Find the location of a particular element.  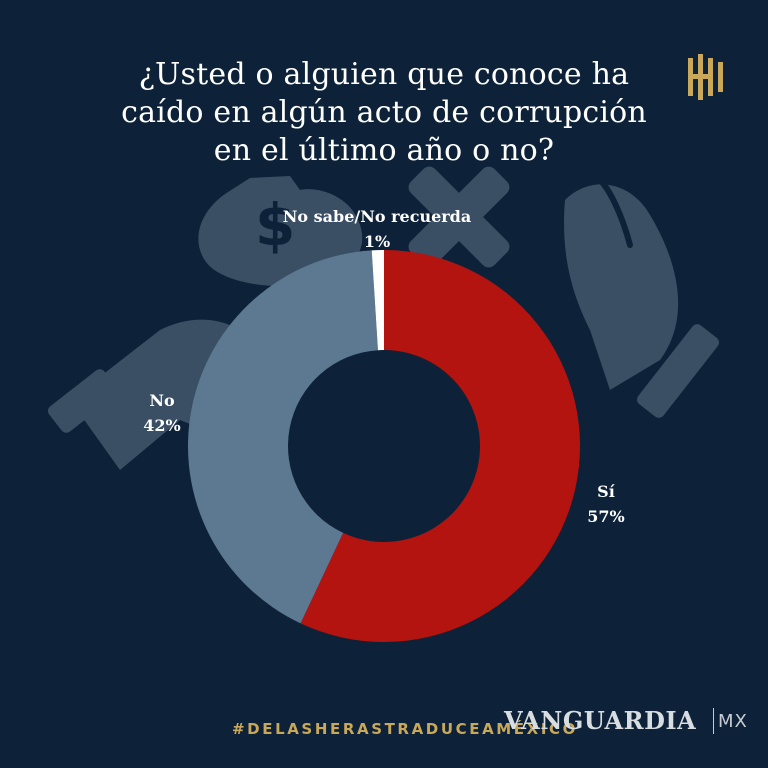

slice-label-no-sabe-value: 1% is located at coordinates (377, 241).